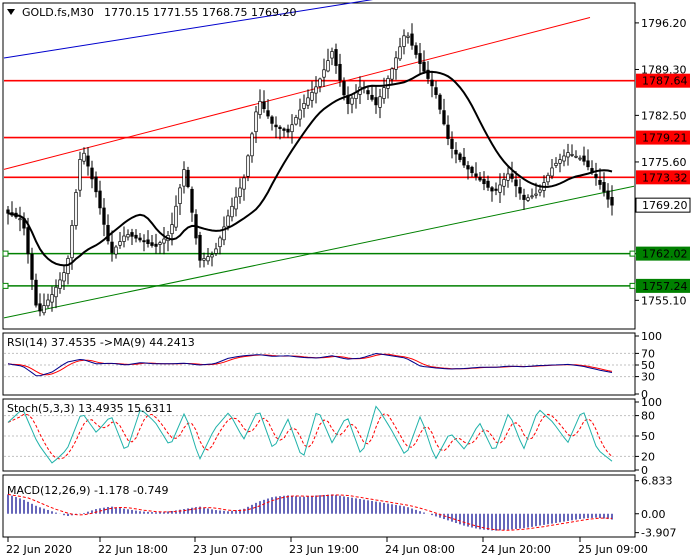 Image resolution: width=700 pixels, height=560 pixels. Describe the element at coordinates (648, 377) in the screenshot. I see `indicator-tick-label: 30` at that location.